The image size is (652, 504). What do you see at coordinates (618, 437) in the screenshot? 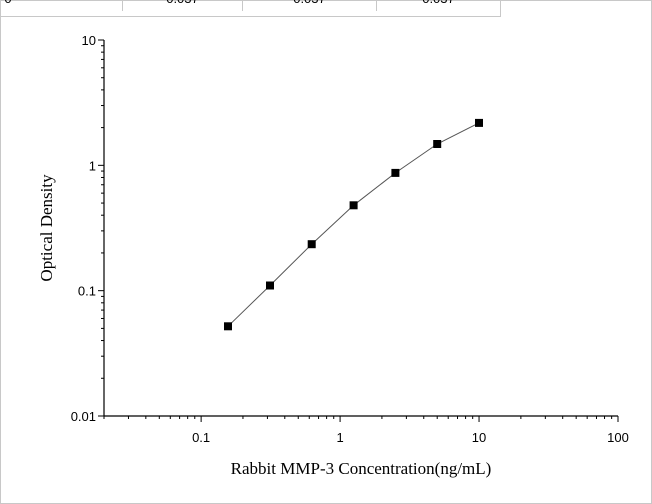
I see `x-tick-label: 100` at bounding box center [618, 437].